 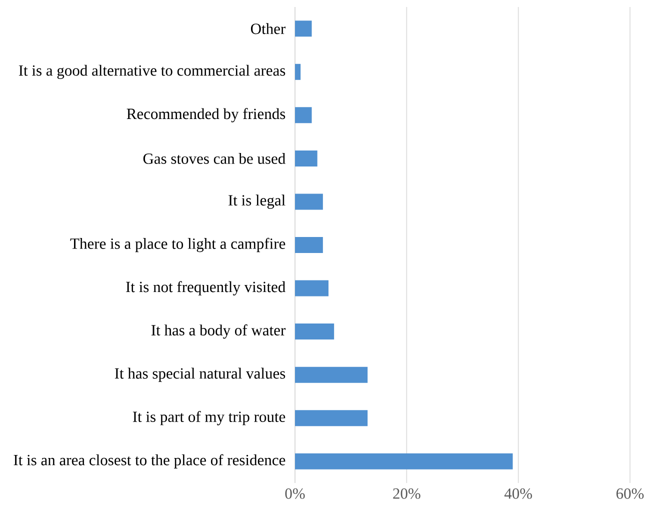 What do you see at coordinates (206, 115) in the screenshot?
I see `y-tick-label: Recommended by friends` at bounding box center [206, 115].